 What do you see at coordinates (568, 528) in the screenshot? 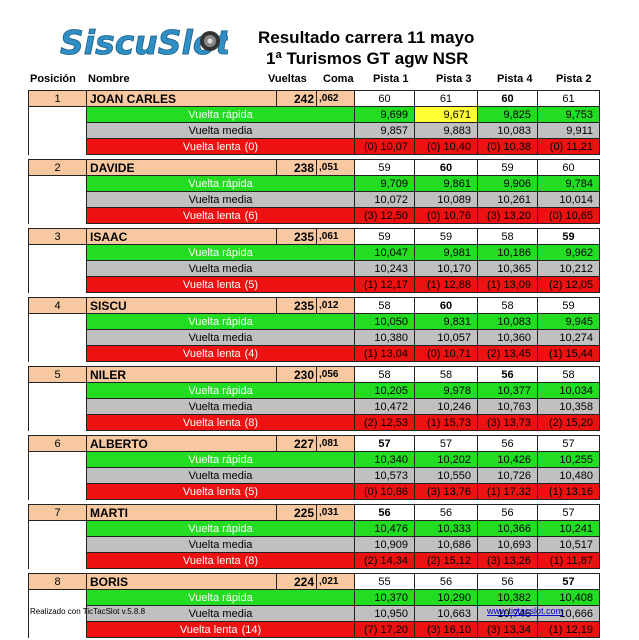
I see `fast-lap-value: 10,241` at bounding box center [568, 528].